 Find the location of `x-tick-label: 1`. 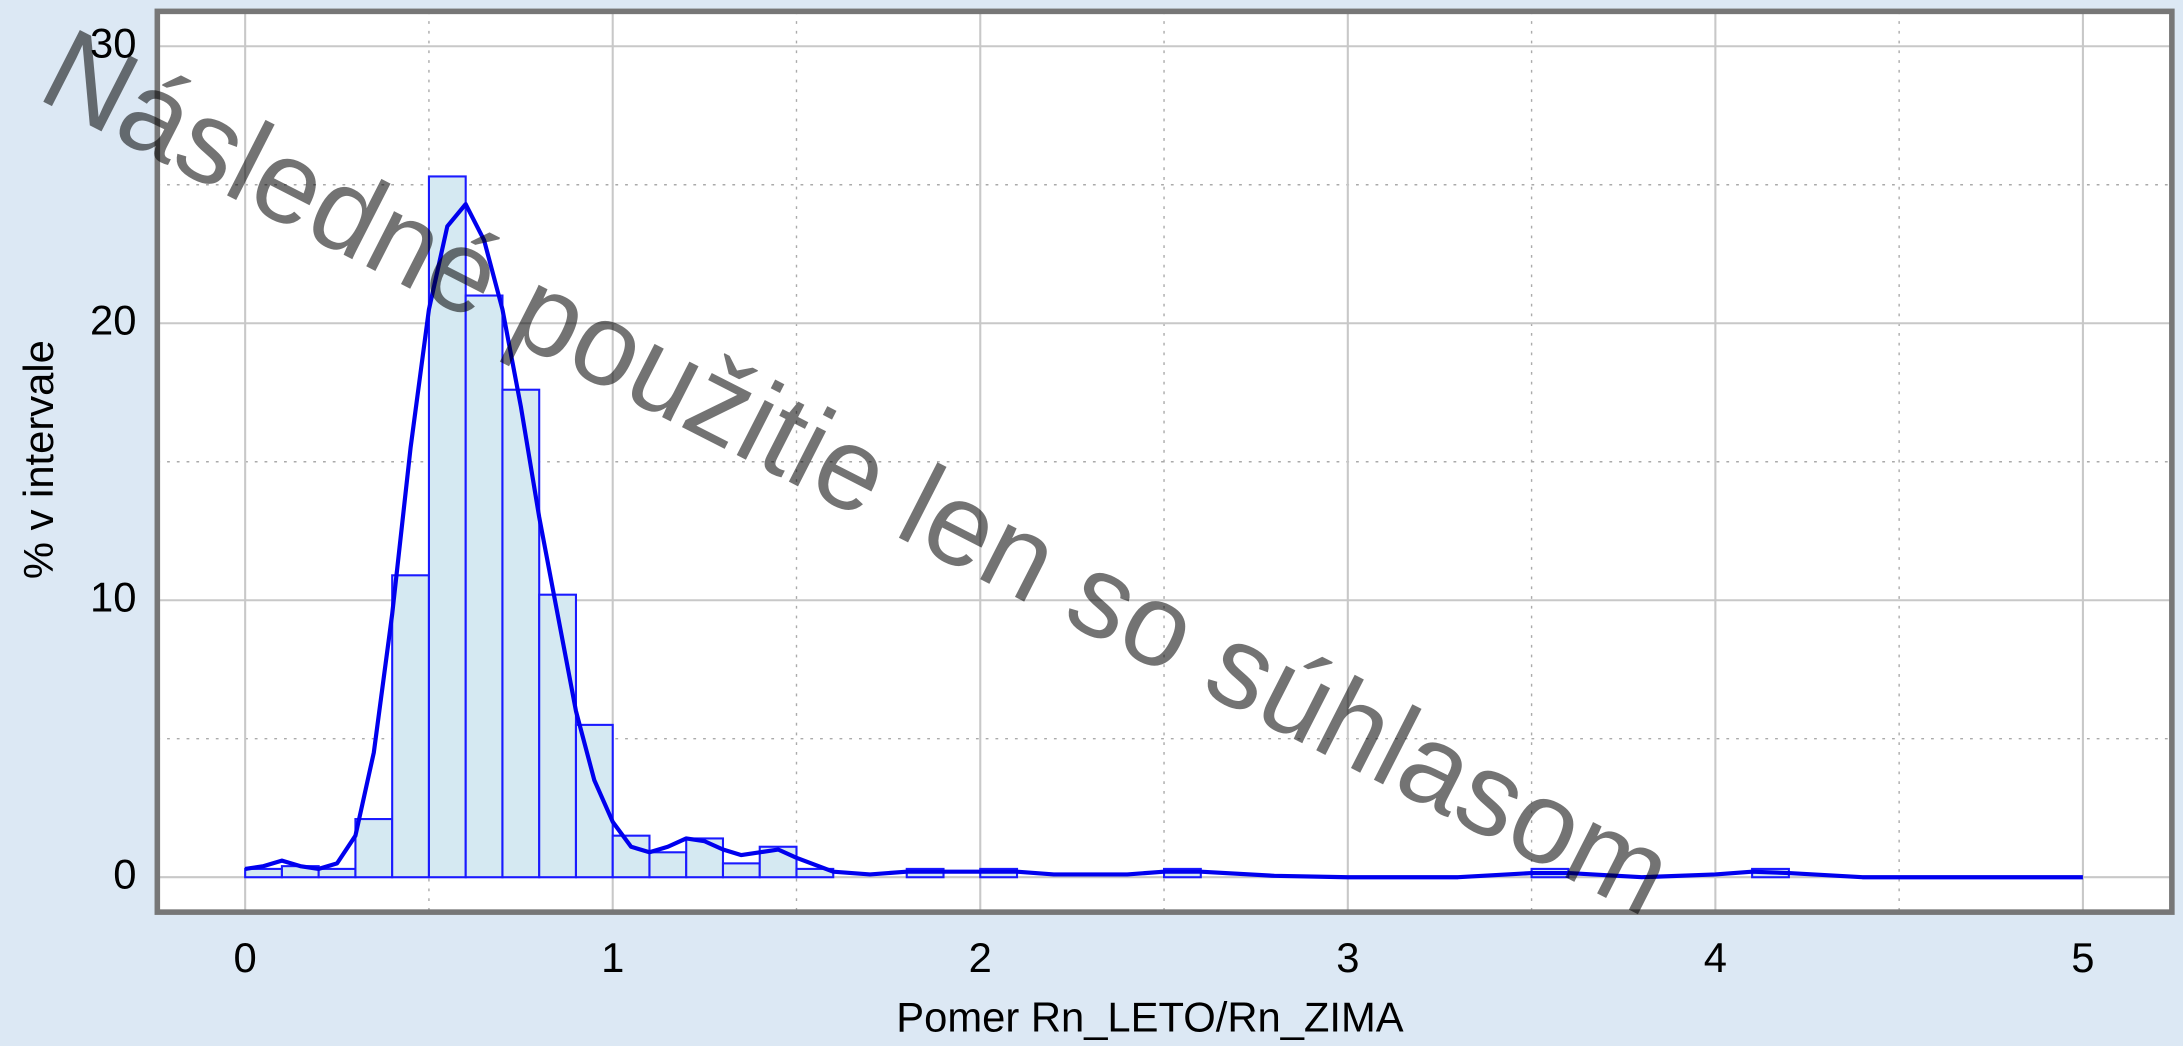

x-tick-label: 1 is located at coordinates (612, 957).